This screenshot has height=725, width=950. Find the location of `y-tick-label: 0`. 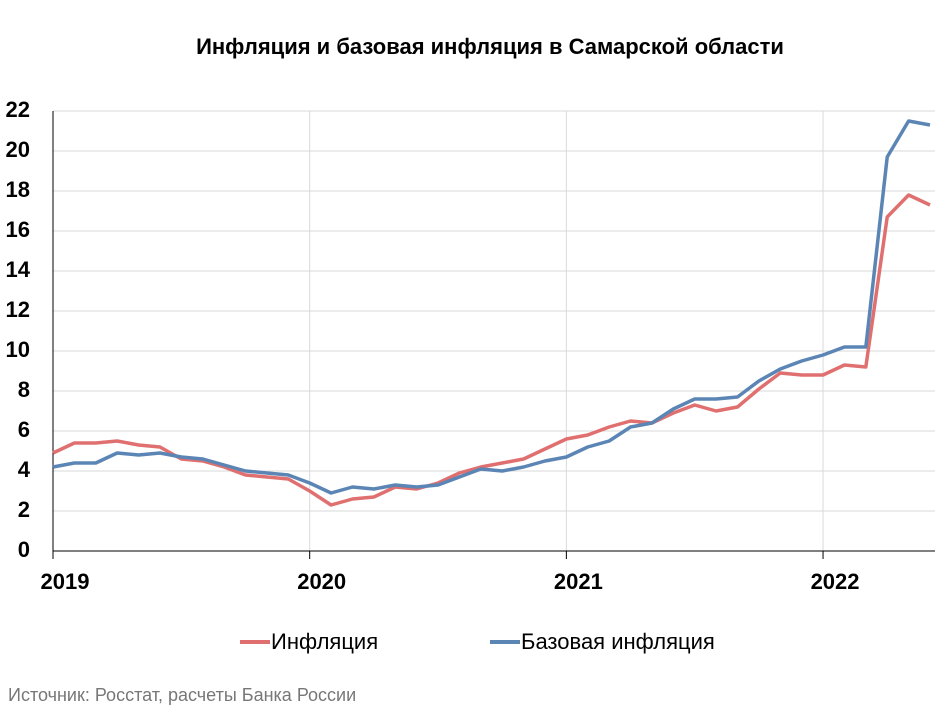

y-tick-label: 0 is located at coordinates (24, 549).